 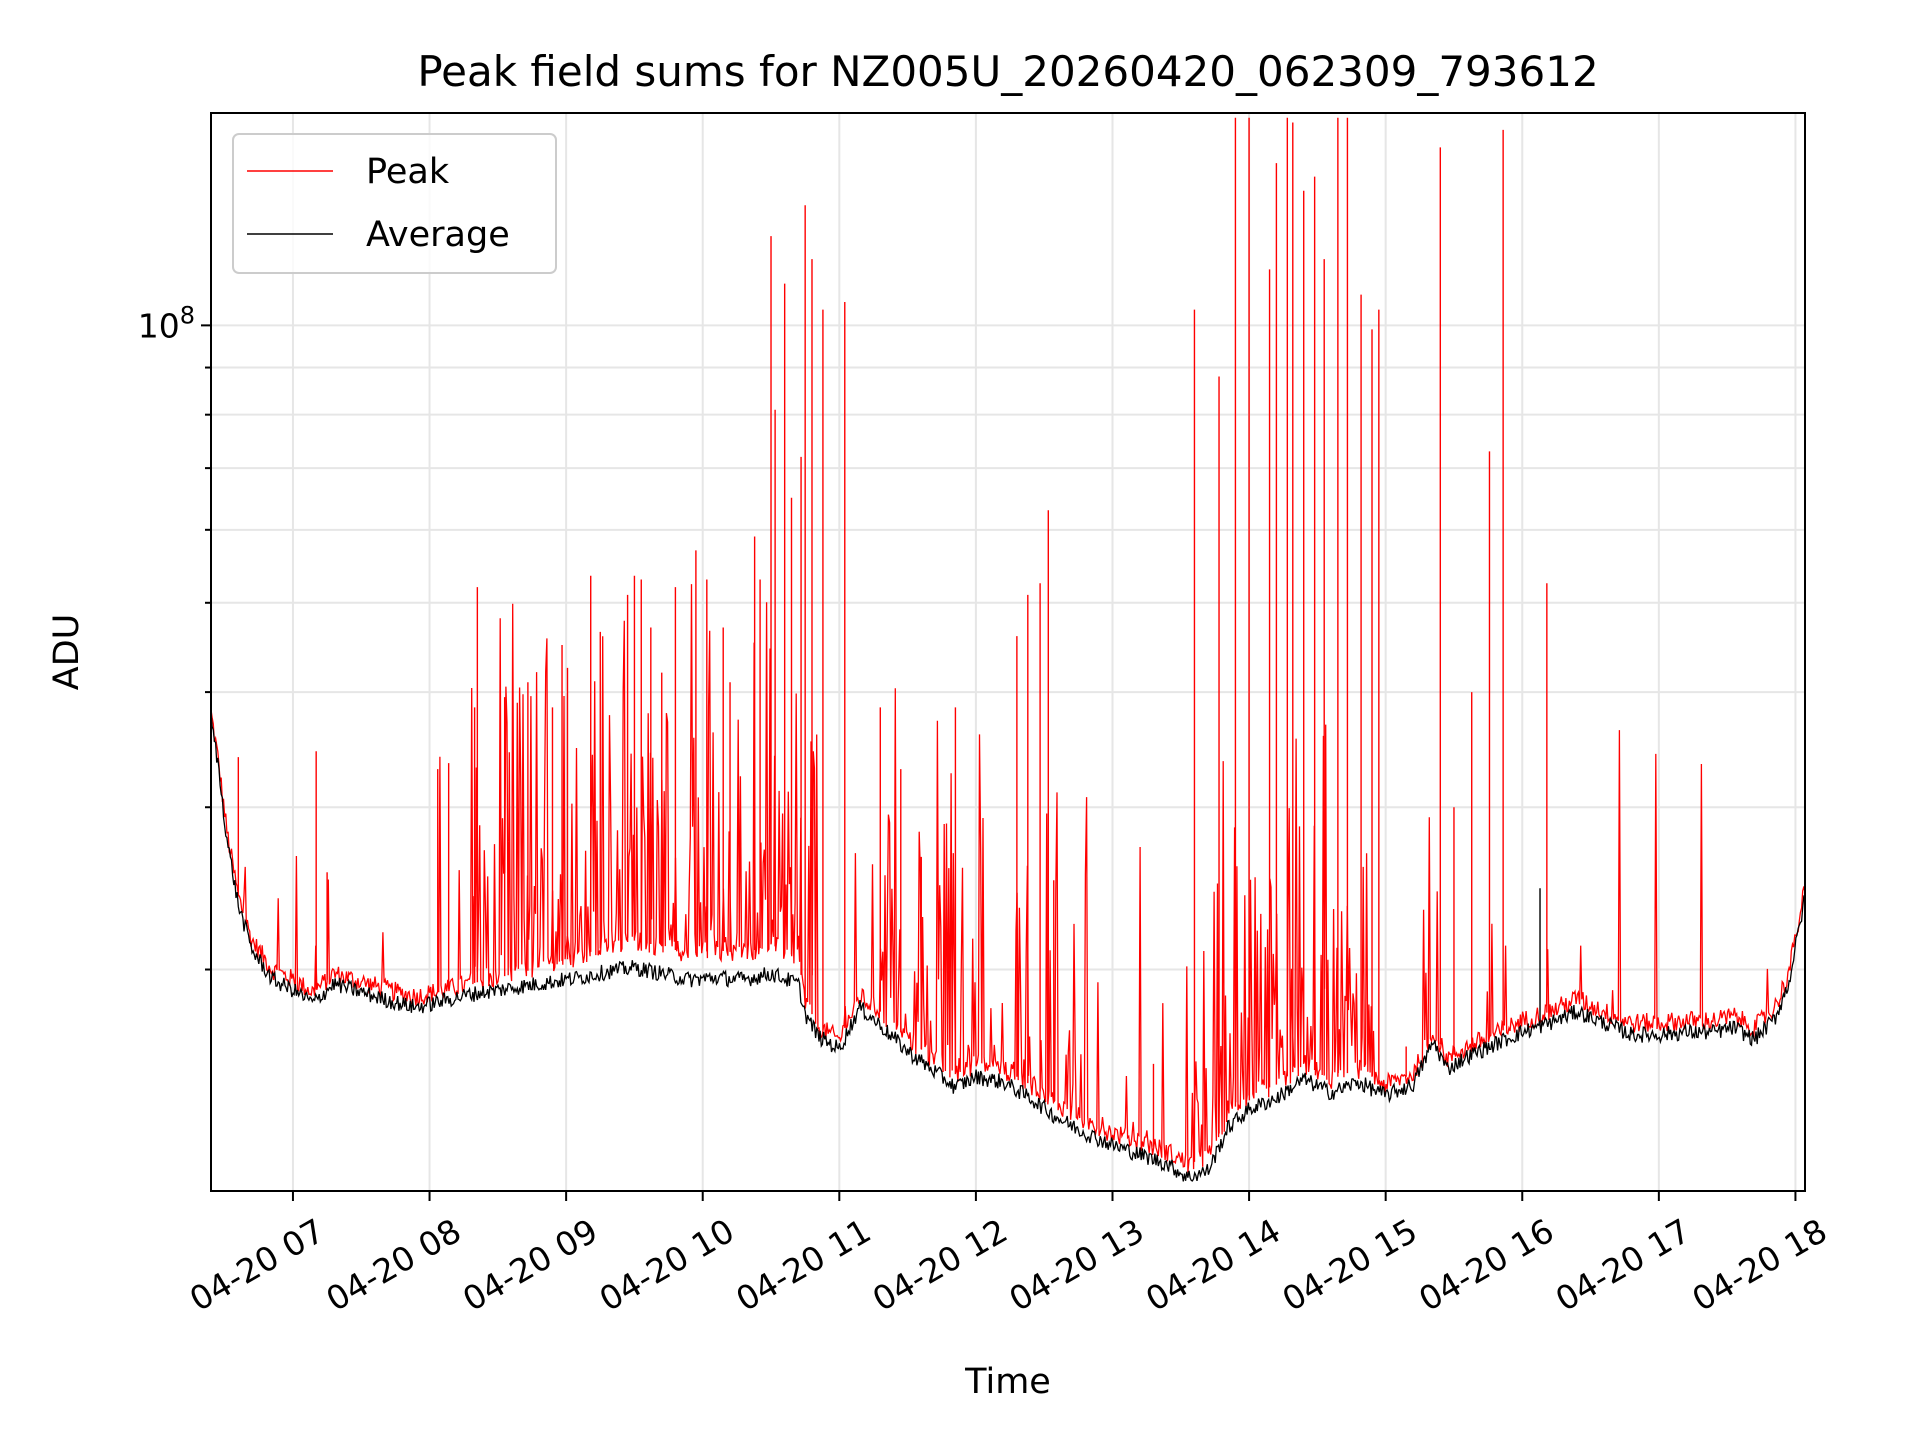 I want to click on y-tick-label: 108, so click(x=166, y=323).